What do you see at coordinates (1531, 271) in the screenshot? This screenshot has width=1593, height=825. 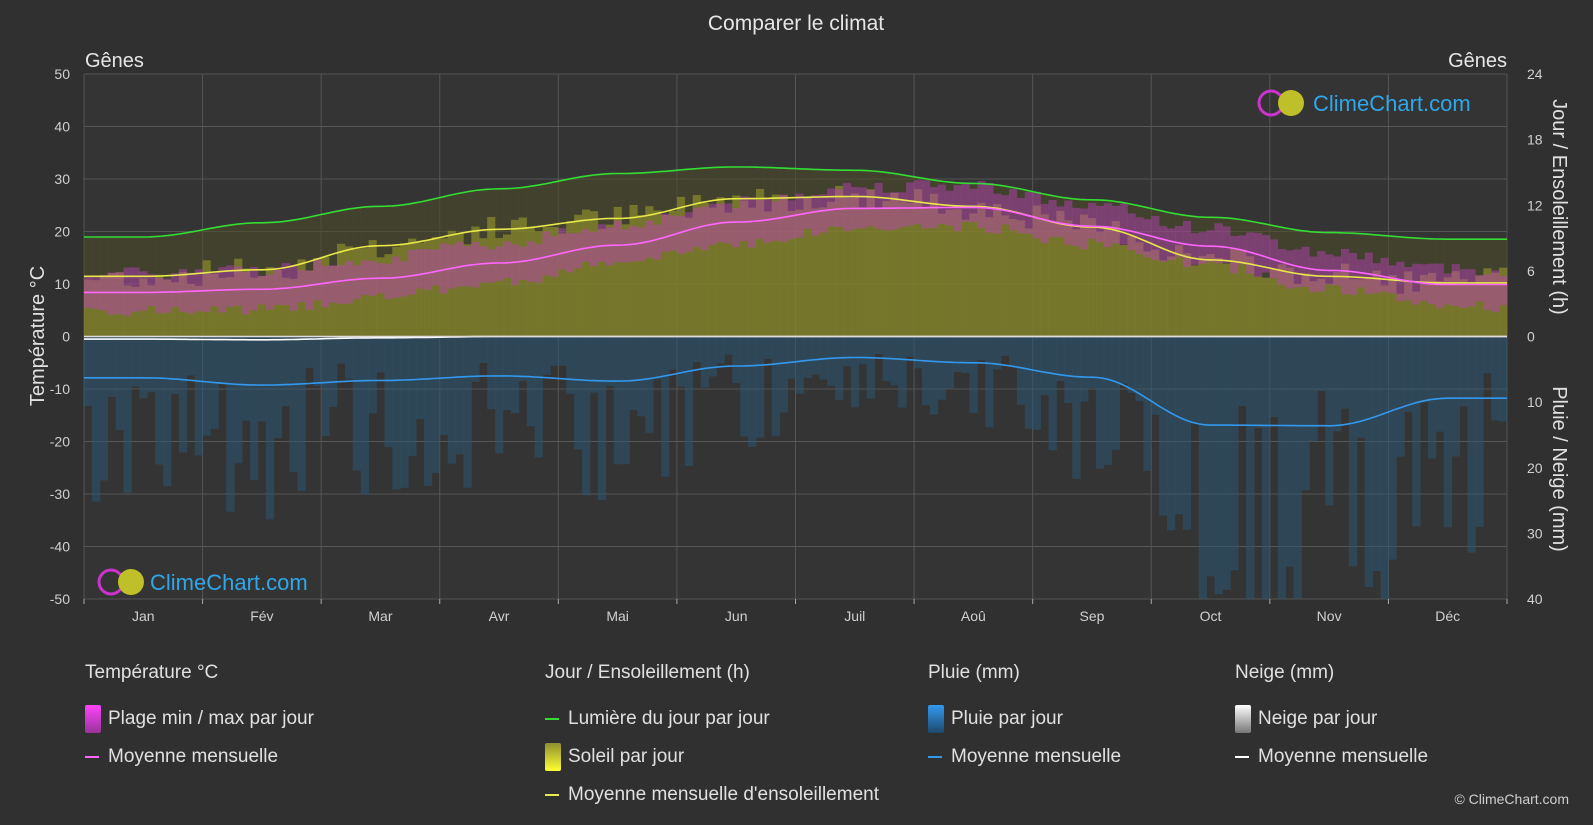 I see `right-top-tick-label: 6` at bounding box center [1531, 271].